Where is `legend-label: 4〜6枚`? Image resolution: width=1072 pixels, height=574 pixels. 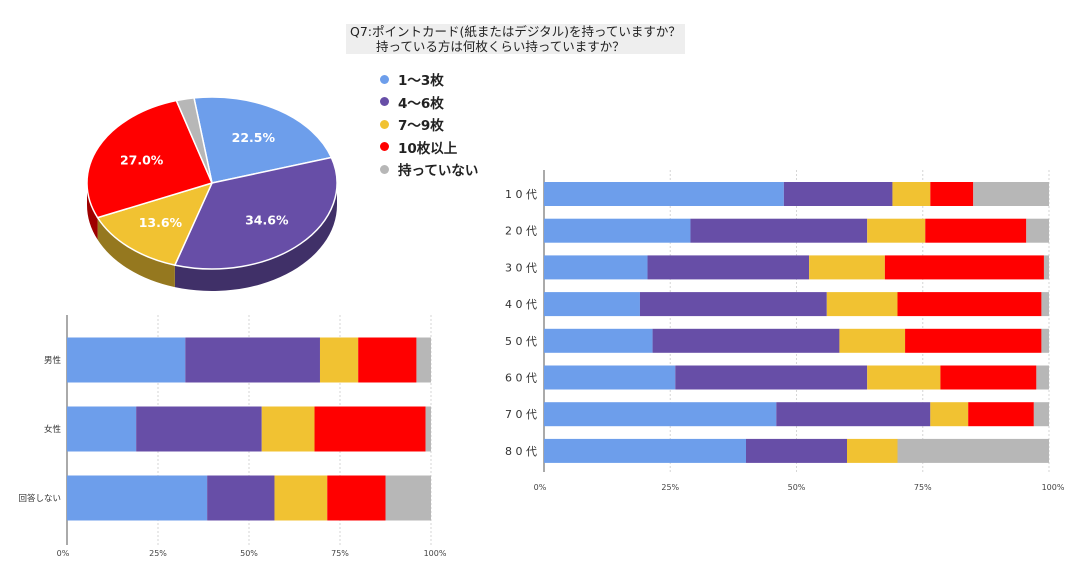 legend-label: 4〜6枚 is located at coordinates (421, 103).